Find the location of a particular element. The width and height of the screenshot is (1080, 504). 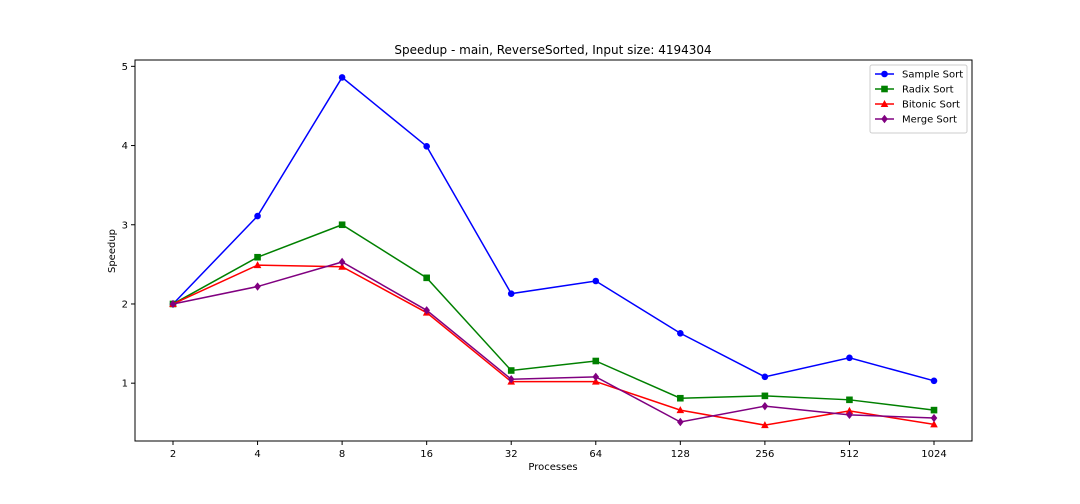

legend-label-radix-sort: Radix Sort is located at coordinates (928, 90).